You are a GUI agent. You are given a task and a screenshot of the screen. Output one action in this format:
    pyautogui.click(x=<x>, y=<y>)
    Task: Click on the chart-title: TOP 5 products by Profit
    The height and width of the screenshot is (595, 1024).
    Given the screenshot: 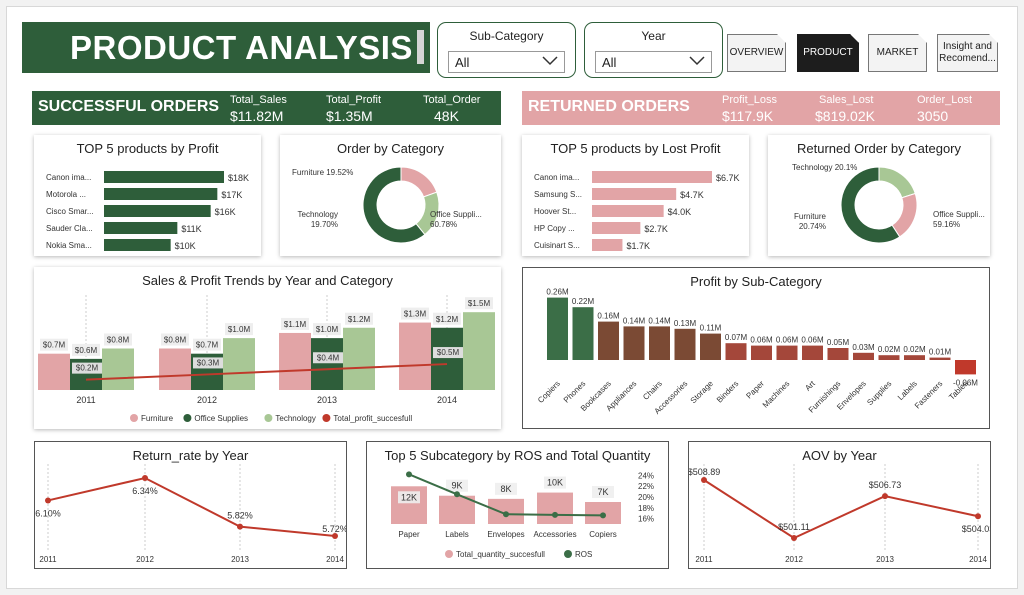 What is the action you would take?
    pyautogui.click(x=147, y=148)
    